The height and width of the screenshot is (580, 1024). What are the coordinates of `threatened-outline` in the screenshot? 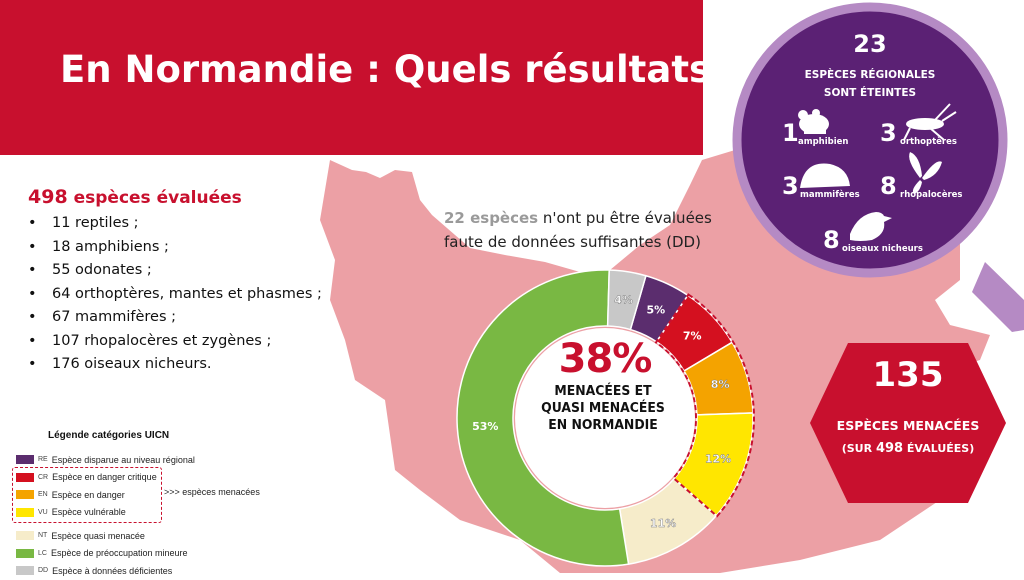 It's located at (704, 405).